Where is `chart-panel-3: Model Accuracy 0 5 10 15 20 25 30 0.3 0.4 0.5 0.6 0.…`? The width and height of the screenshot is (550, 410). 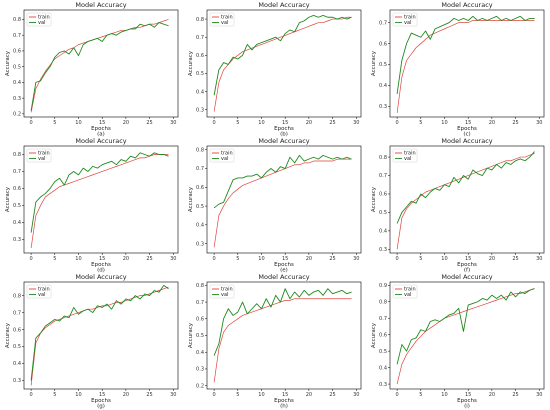 chart-panel-3: Model Accuracy 0 5 10 15 20 25 30 0.3 0.4 0.5 0.6 0.… is located at coordinates (91, 205).